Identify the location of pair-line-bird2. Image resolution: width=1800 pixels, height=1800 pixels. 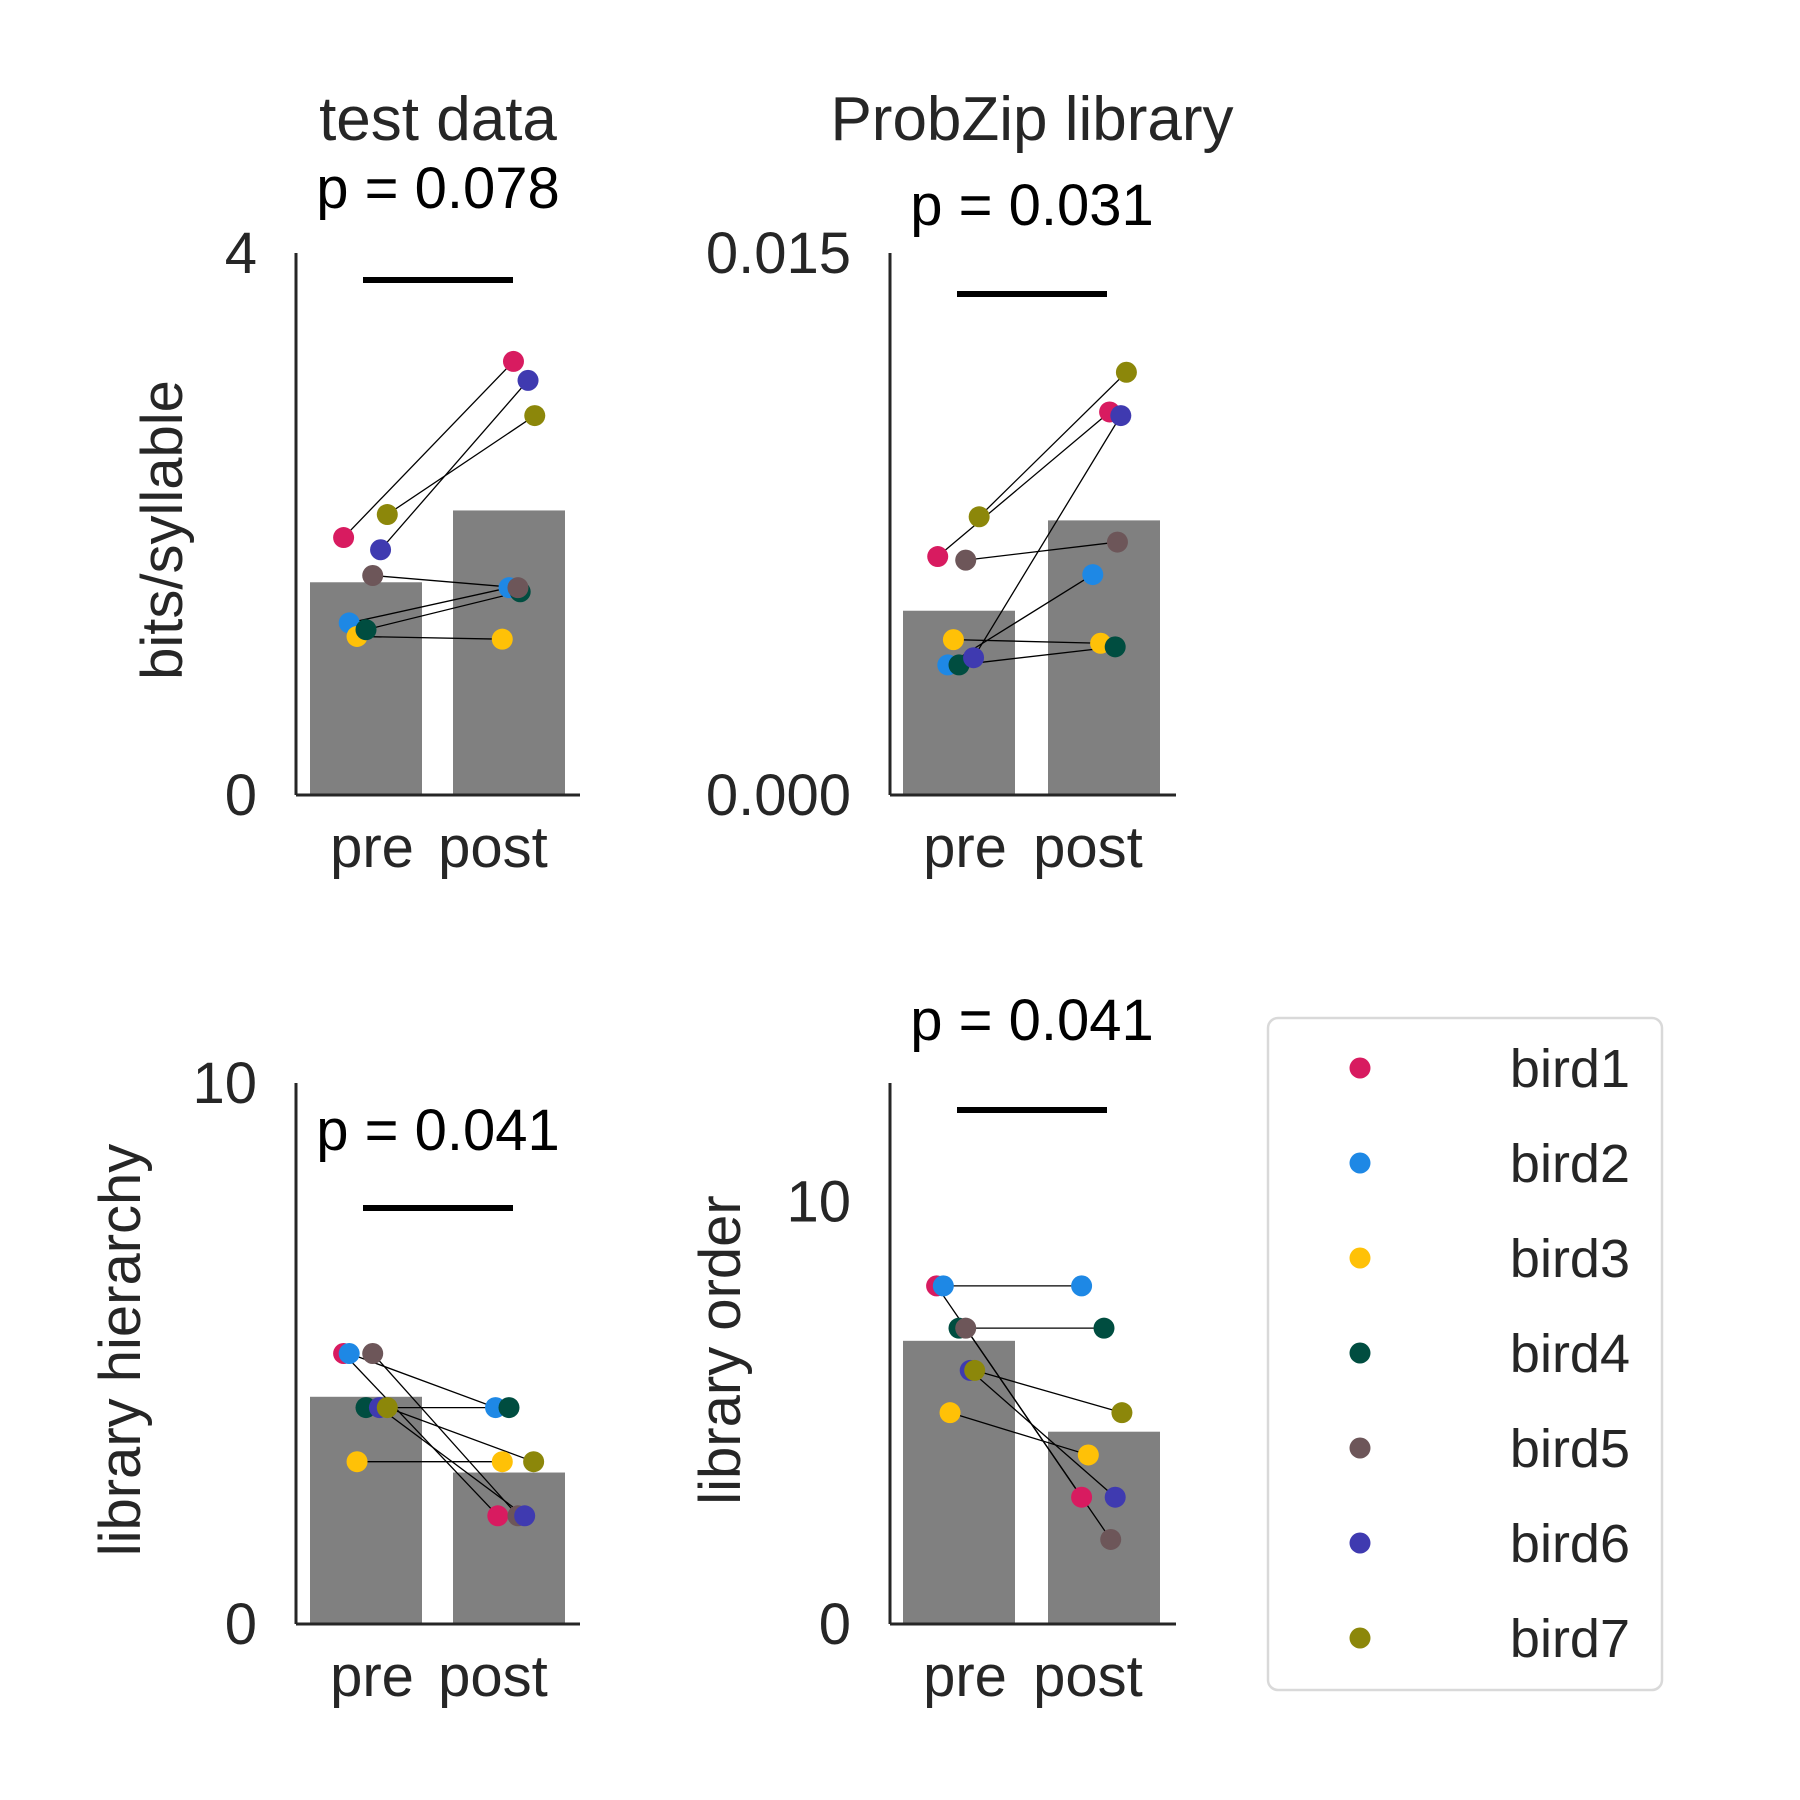
(429, 605).